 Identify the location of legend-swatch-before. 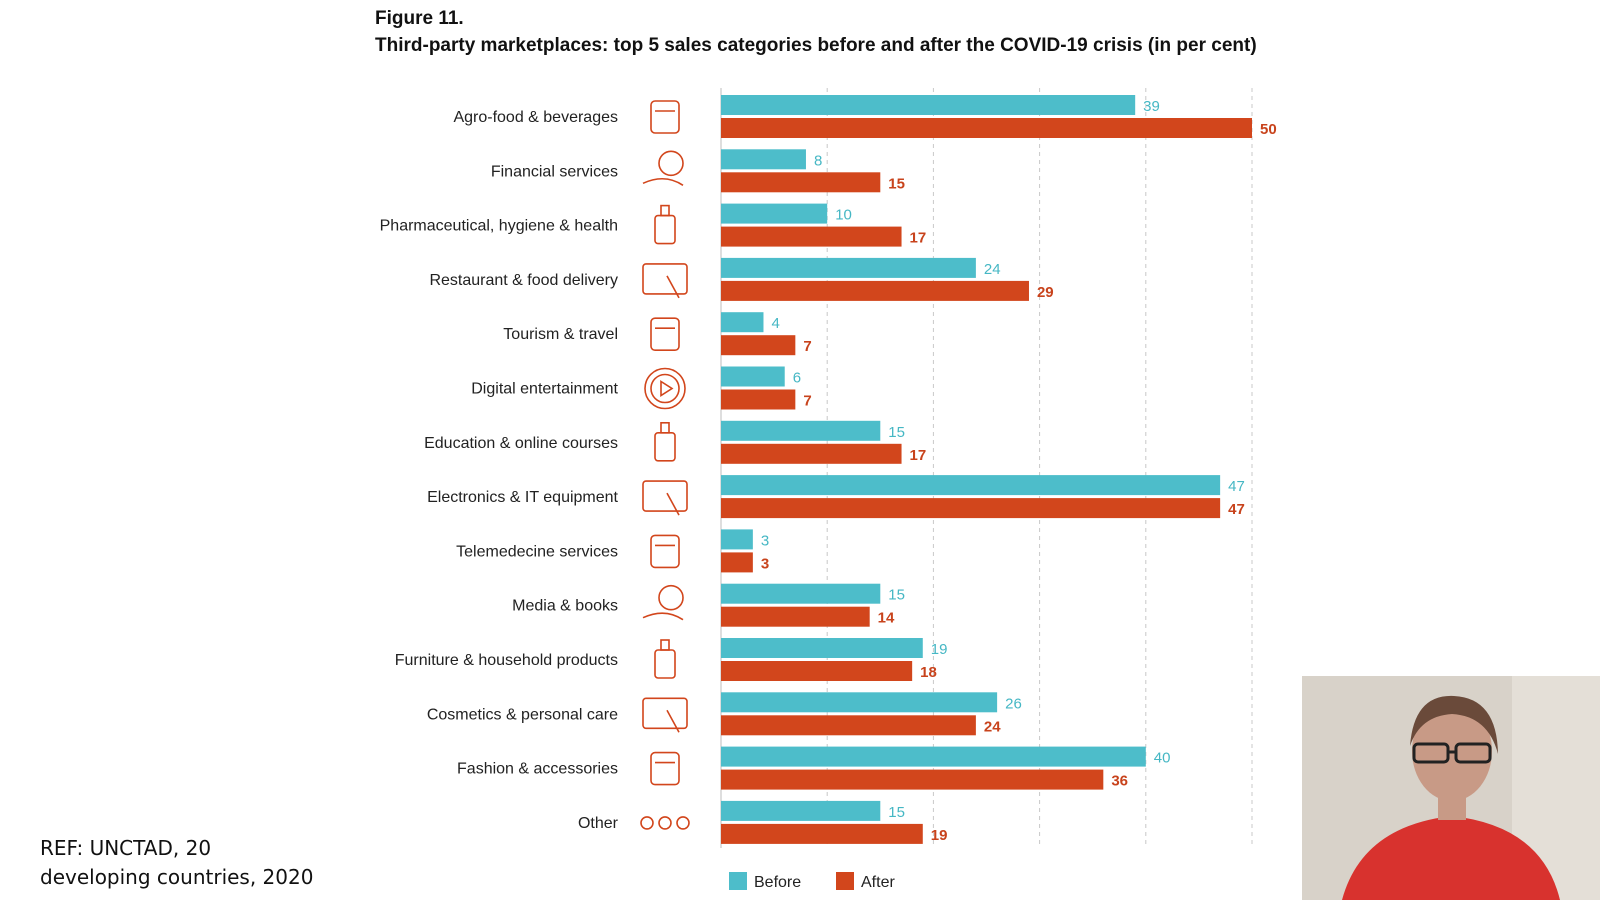
(738, 881).